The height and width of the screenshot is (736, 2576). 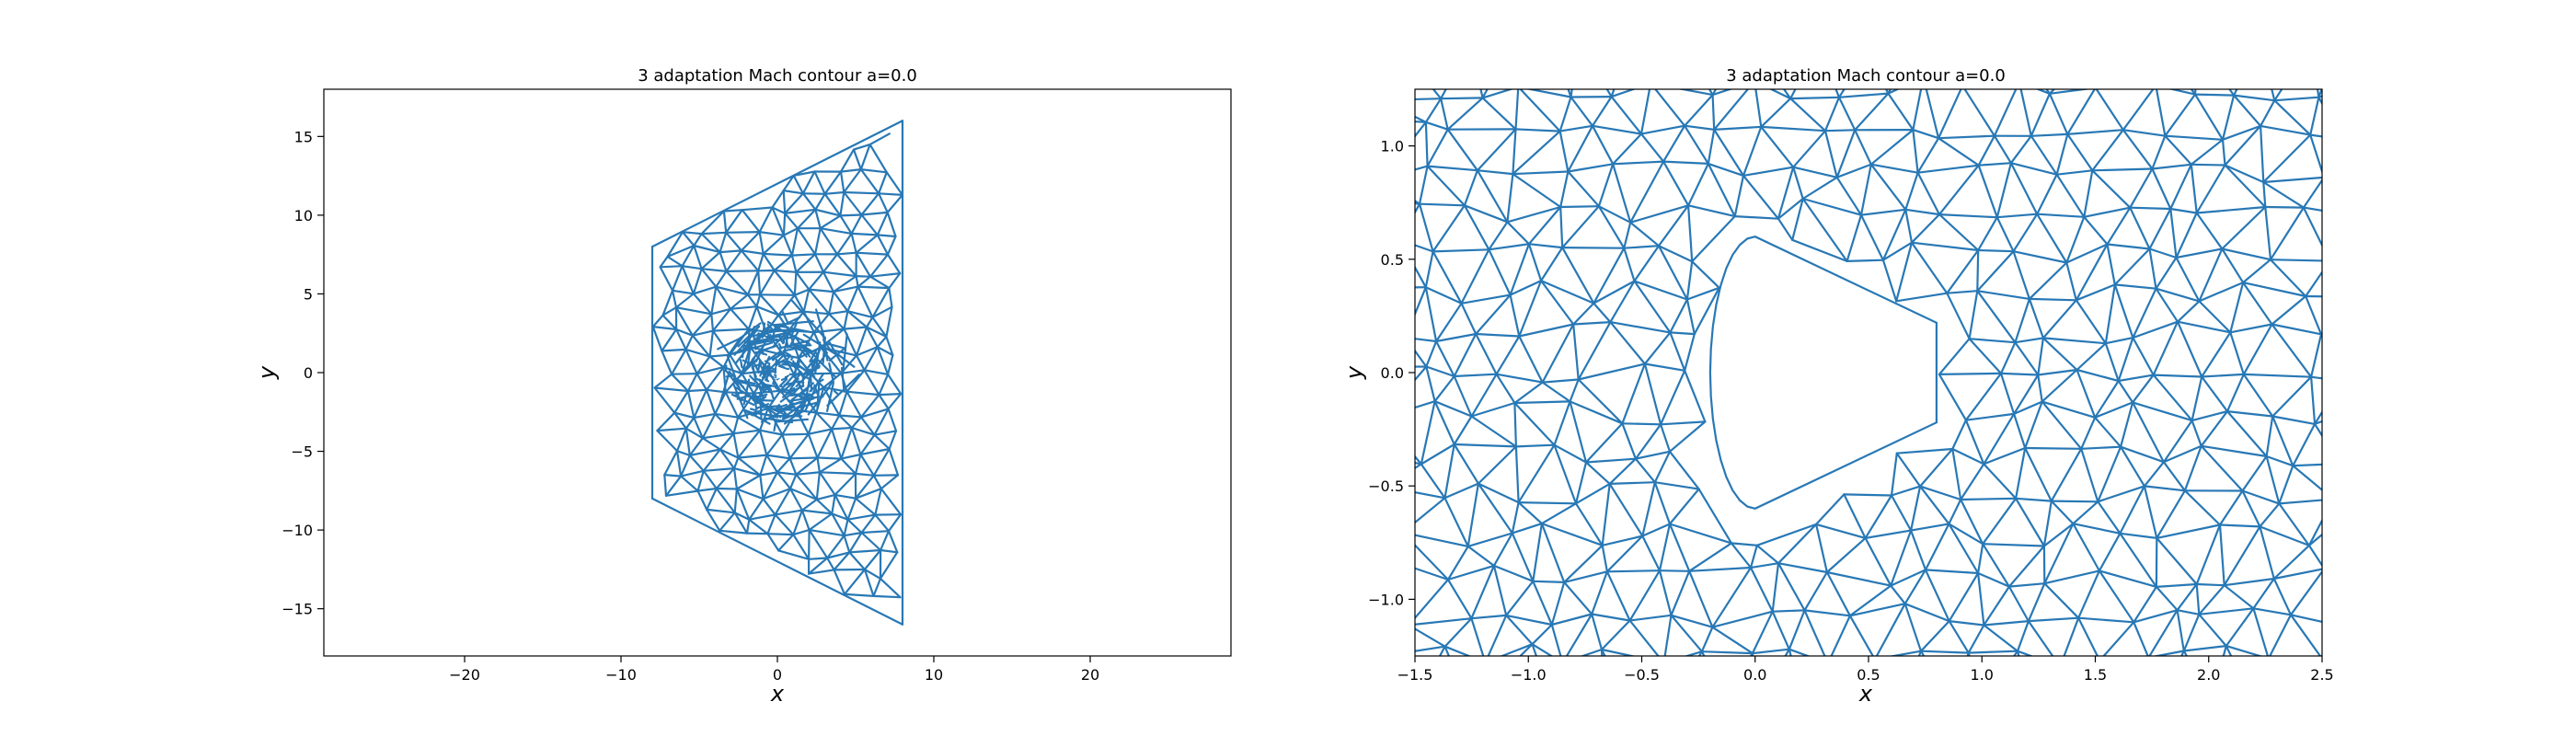 I want to click on y-tick-label: 0.0, so click(x=1392, y=373).